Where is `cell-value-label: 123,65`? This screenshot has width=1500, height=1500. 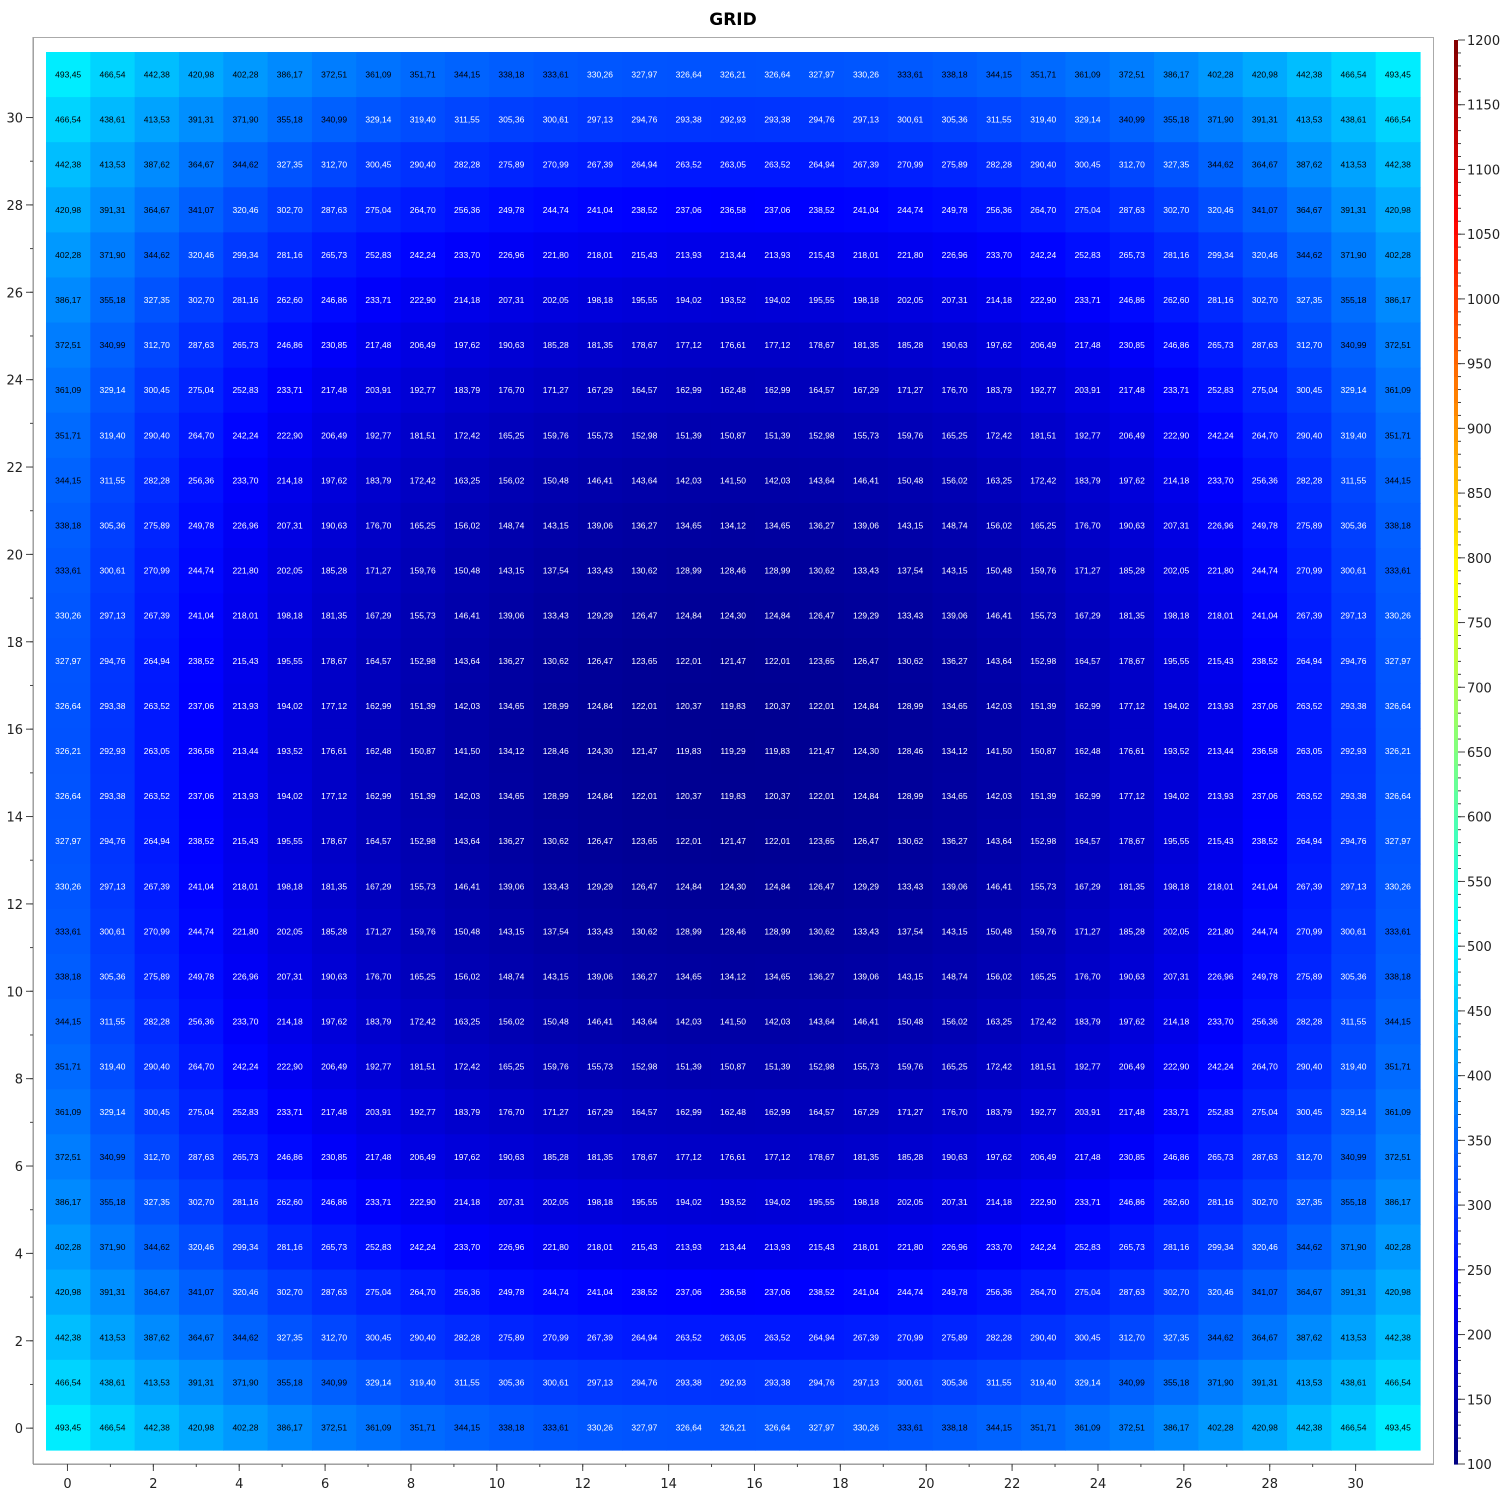 cell-value-label: 123,65 is located at coordinates (644, 661).